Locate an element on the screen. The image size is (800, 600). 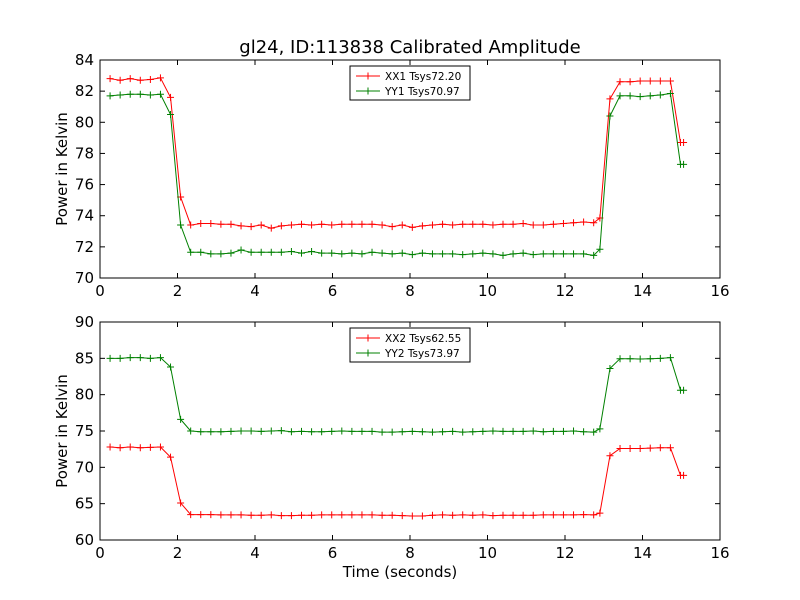
bottom-x-axis-label: Time (seconds) is located at coordinates (400, 572).